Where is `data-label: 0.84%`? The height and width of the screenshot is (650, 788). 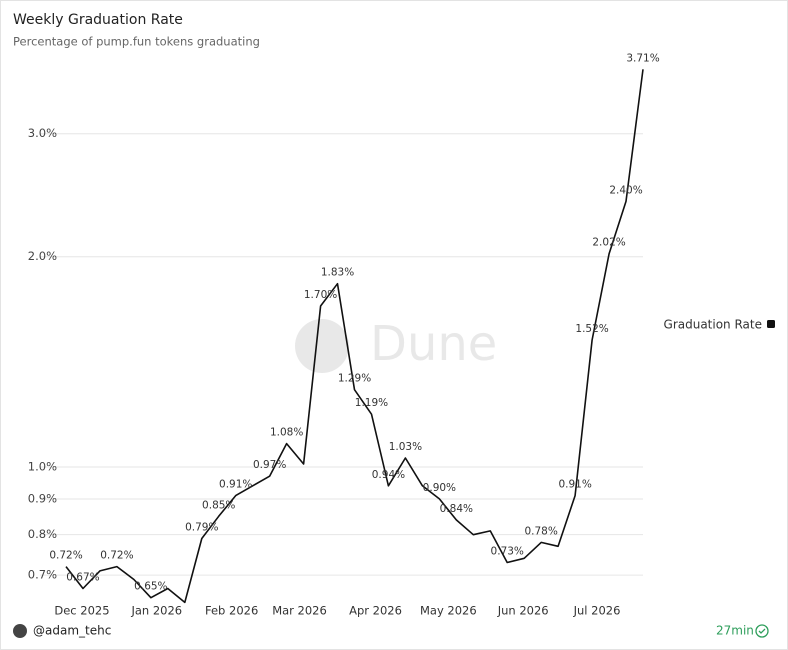 data-label: 0.84% is located at coordinates (456, 509).